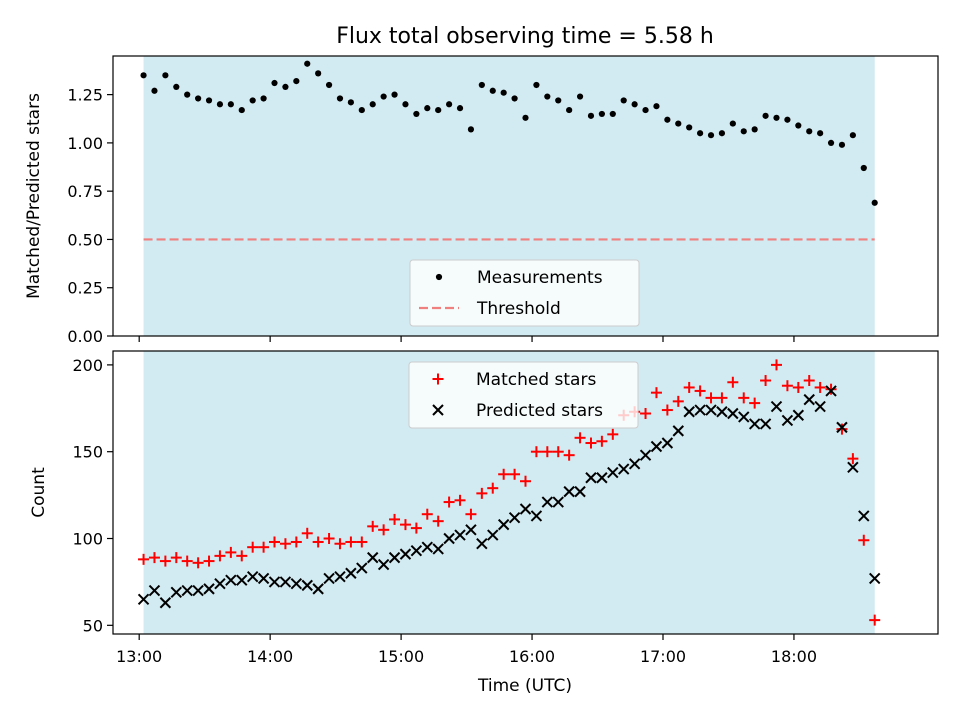 This screenshot has width=960, height=720. I want to click on legend-label: Matched stars, so click(536, 380).